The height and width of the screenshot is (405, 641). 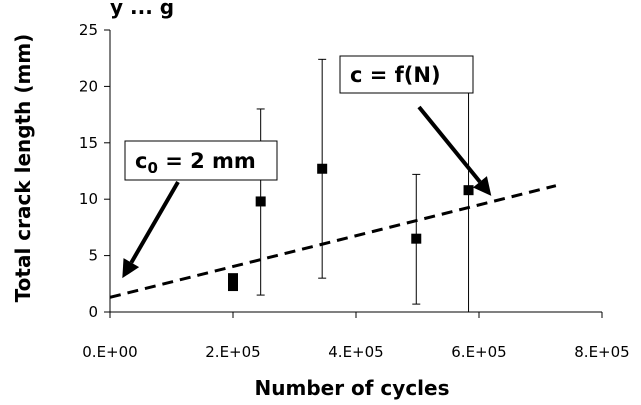 What do you see at coordinates (152, 168) in the screenshot?
I see `annotation-initial-crack-sub: 0` at bounding box center [152, 168].